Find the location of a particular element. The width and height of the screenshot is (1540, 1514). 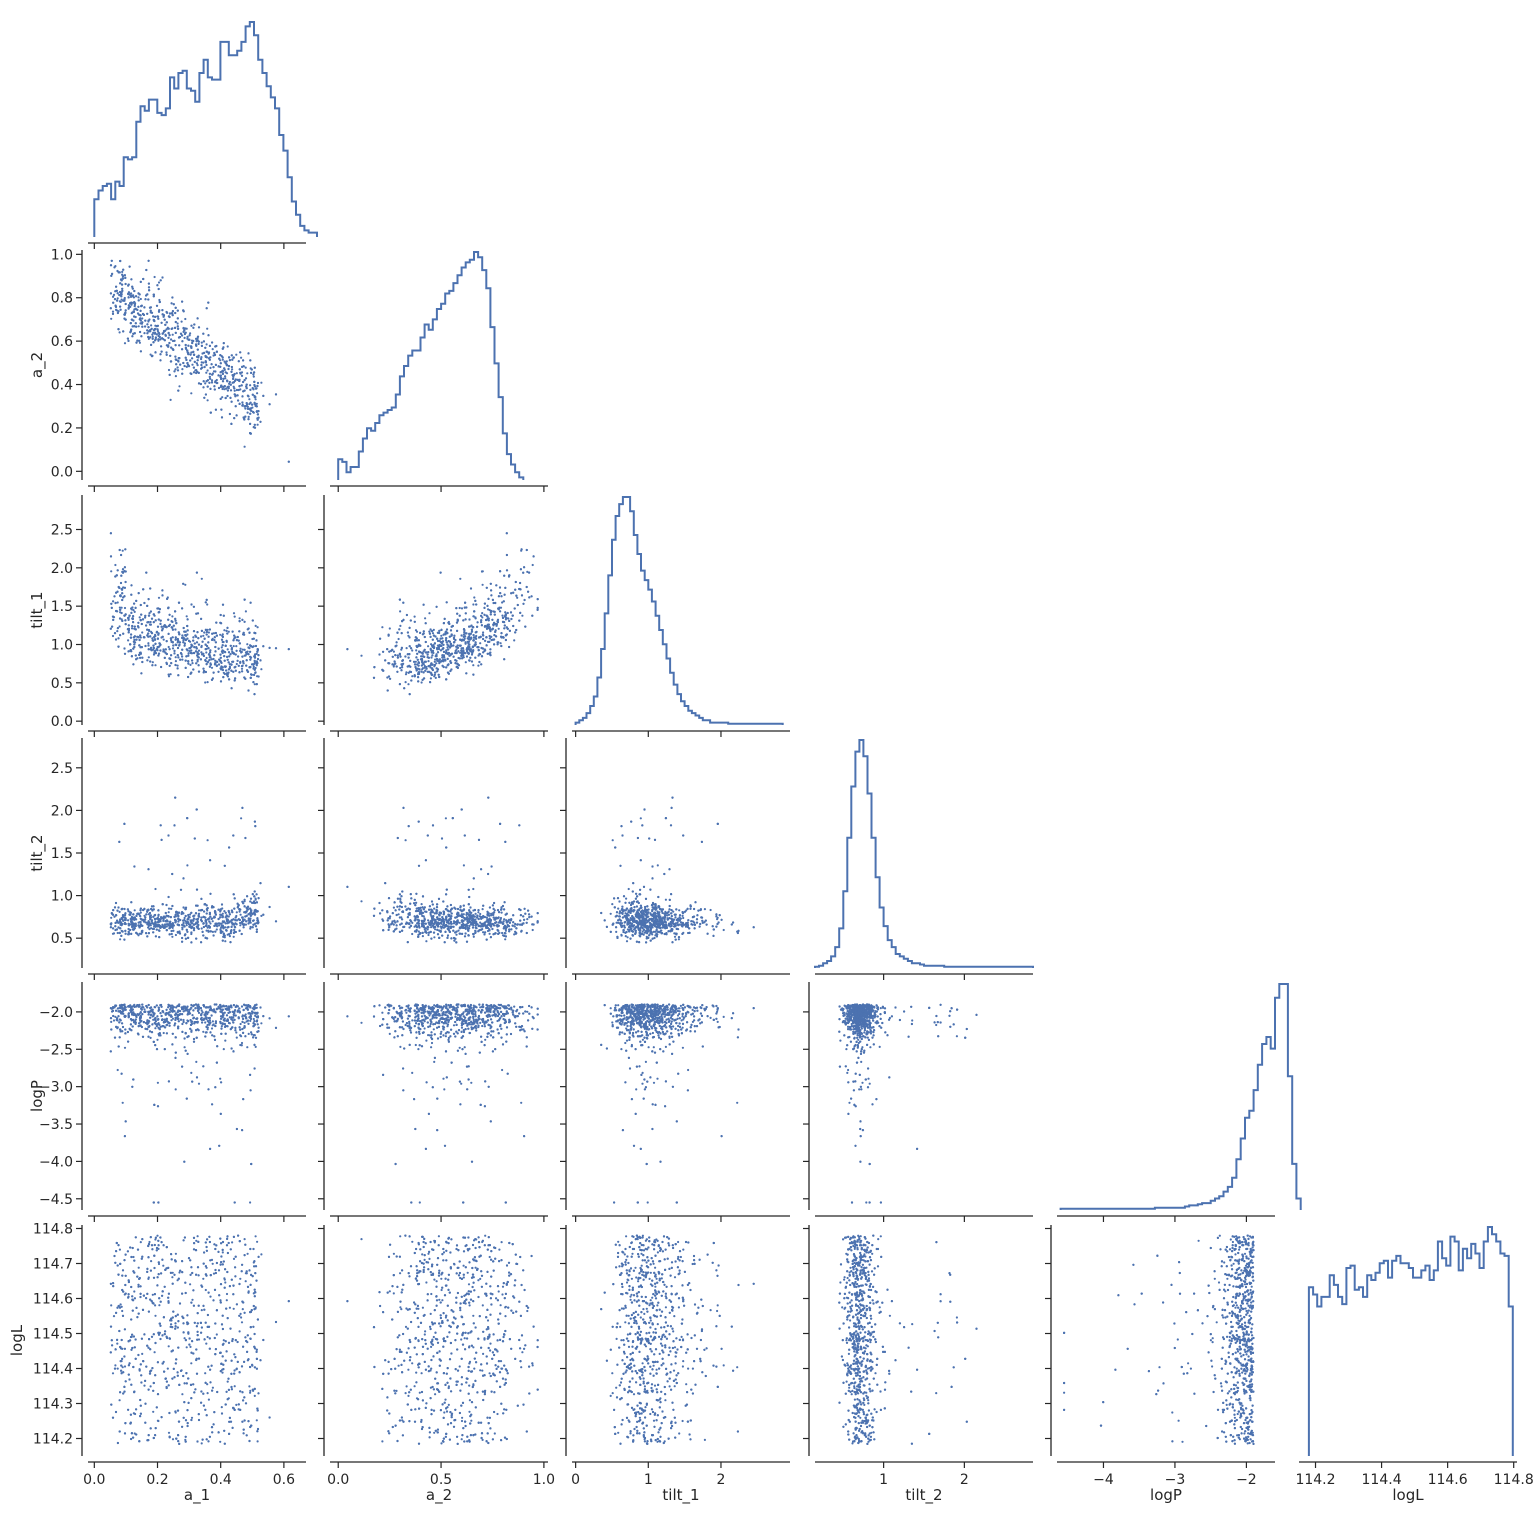

scatter-points is located at coordinates (199, 614).